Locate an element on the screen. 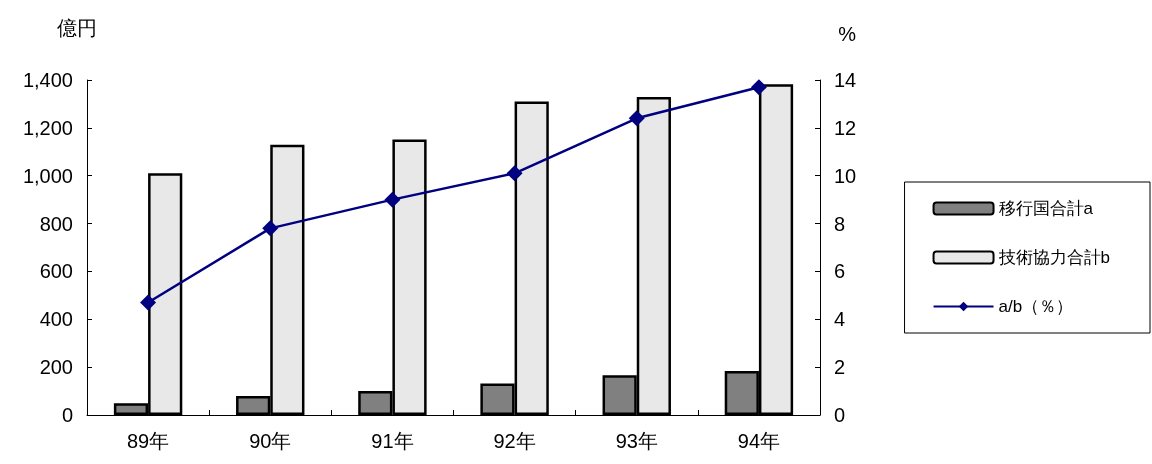  x-tick-label: 93年 is located at coordinates (636, 441).